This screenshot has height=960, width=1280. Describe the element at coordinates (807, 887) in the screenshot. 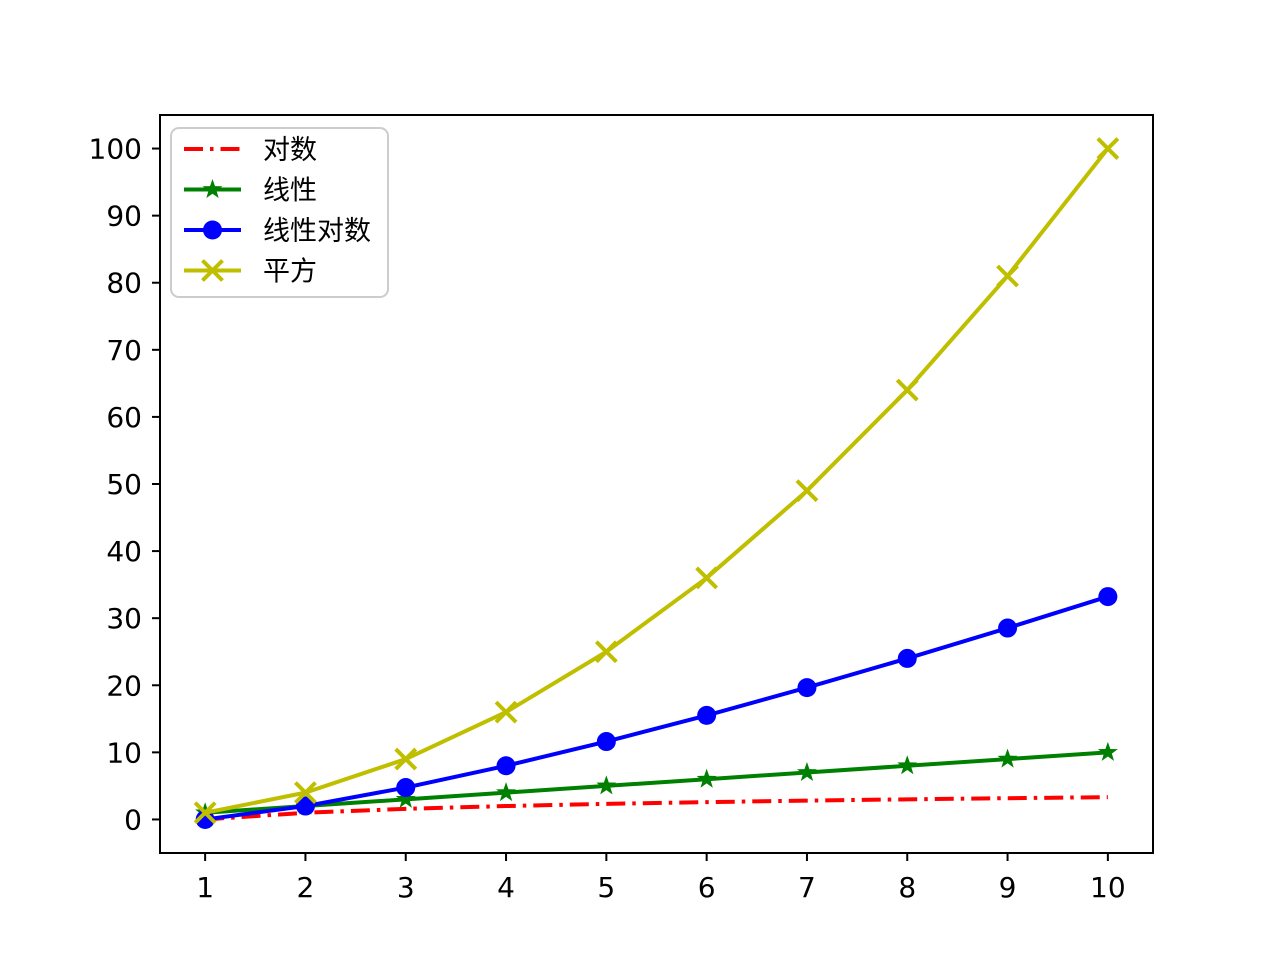

I see `x-tick-label: 7` at that location.